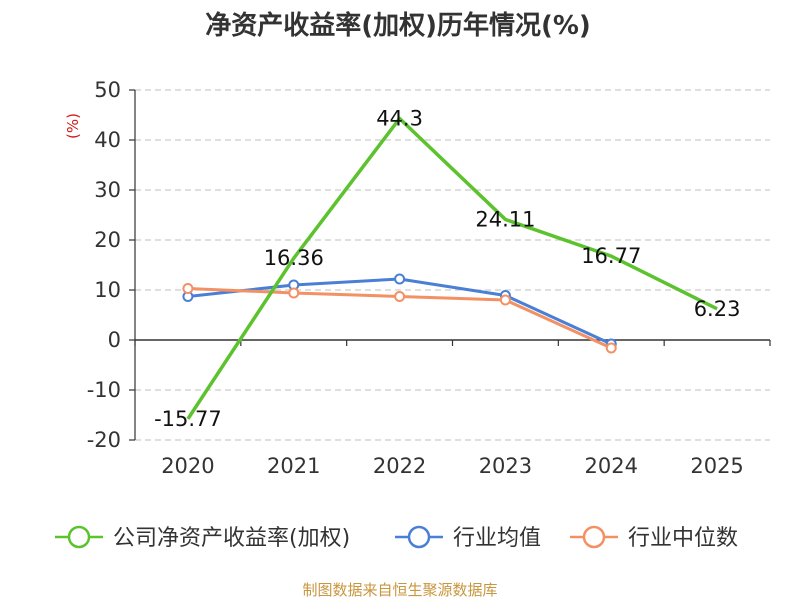  I want to click on y-tick-label: 30, so click(107, 190).